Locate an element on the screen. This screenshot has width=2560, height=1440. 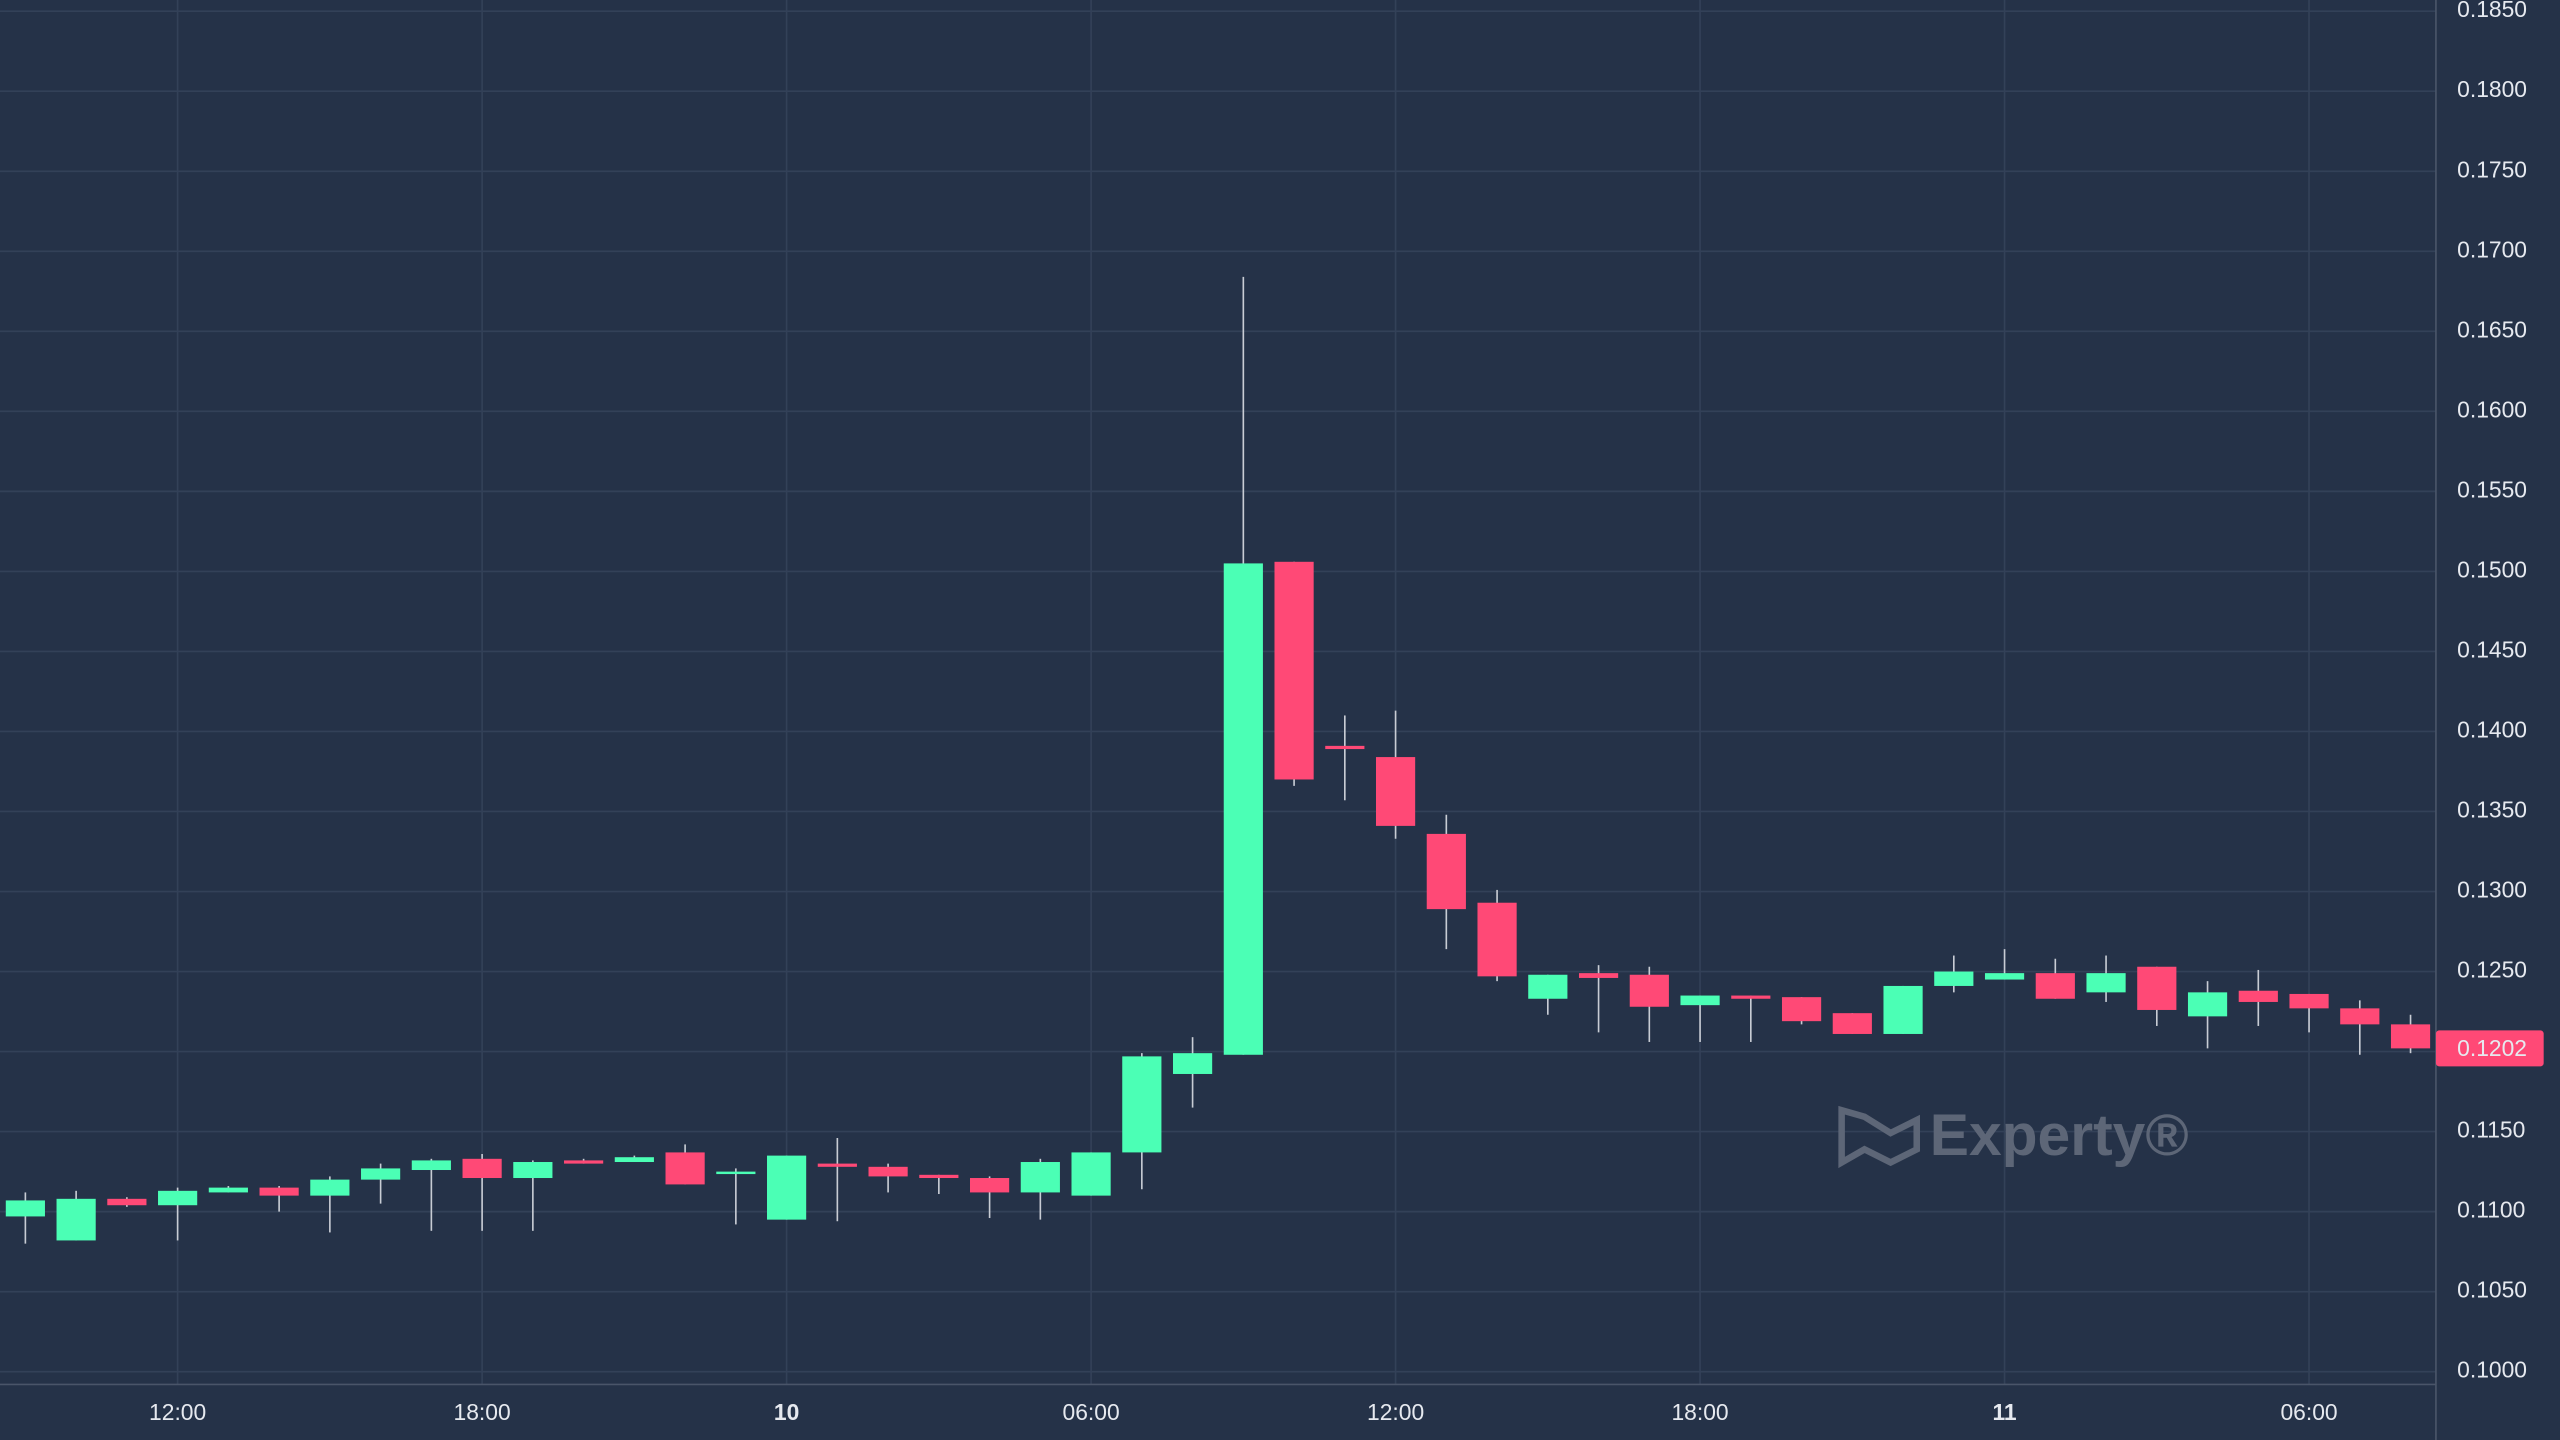
y-tick-label: 0.1500 is located at coordinates (2492, 569).